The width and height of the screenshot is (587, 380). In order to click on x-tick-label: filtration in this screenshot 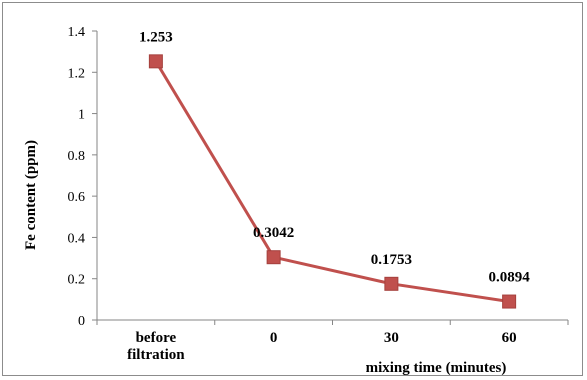, I will do `click(156, 355)`.